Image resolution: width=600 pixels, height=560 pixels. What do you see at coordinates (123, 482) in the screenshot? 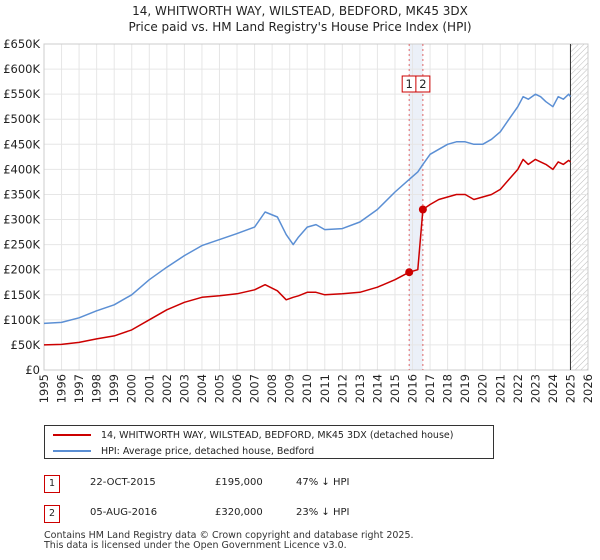
I see `transaction-date: 22-OCT-2015` at bounding box center [123, 482].